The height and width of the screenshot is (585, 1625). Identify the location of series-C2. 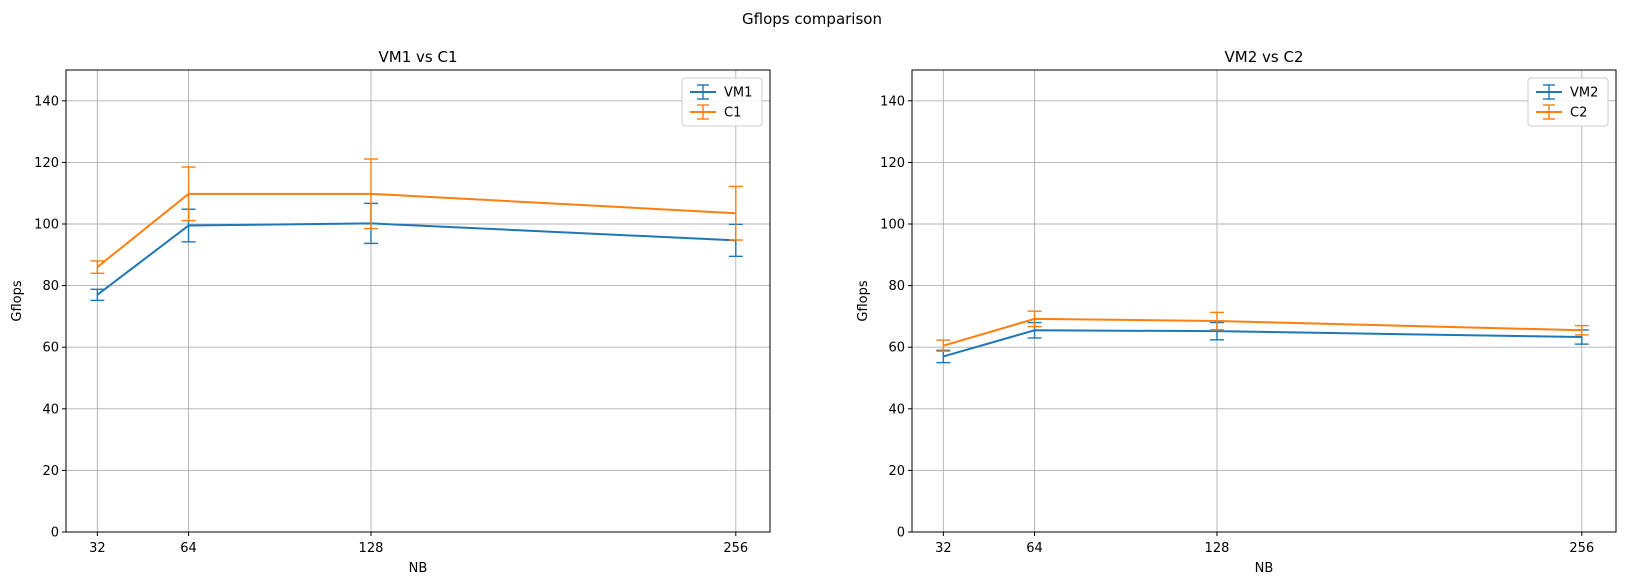
(1262, 331).